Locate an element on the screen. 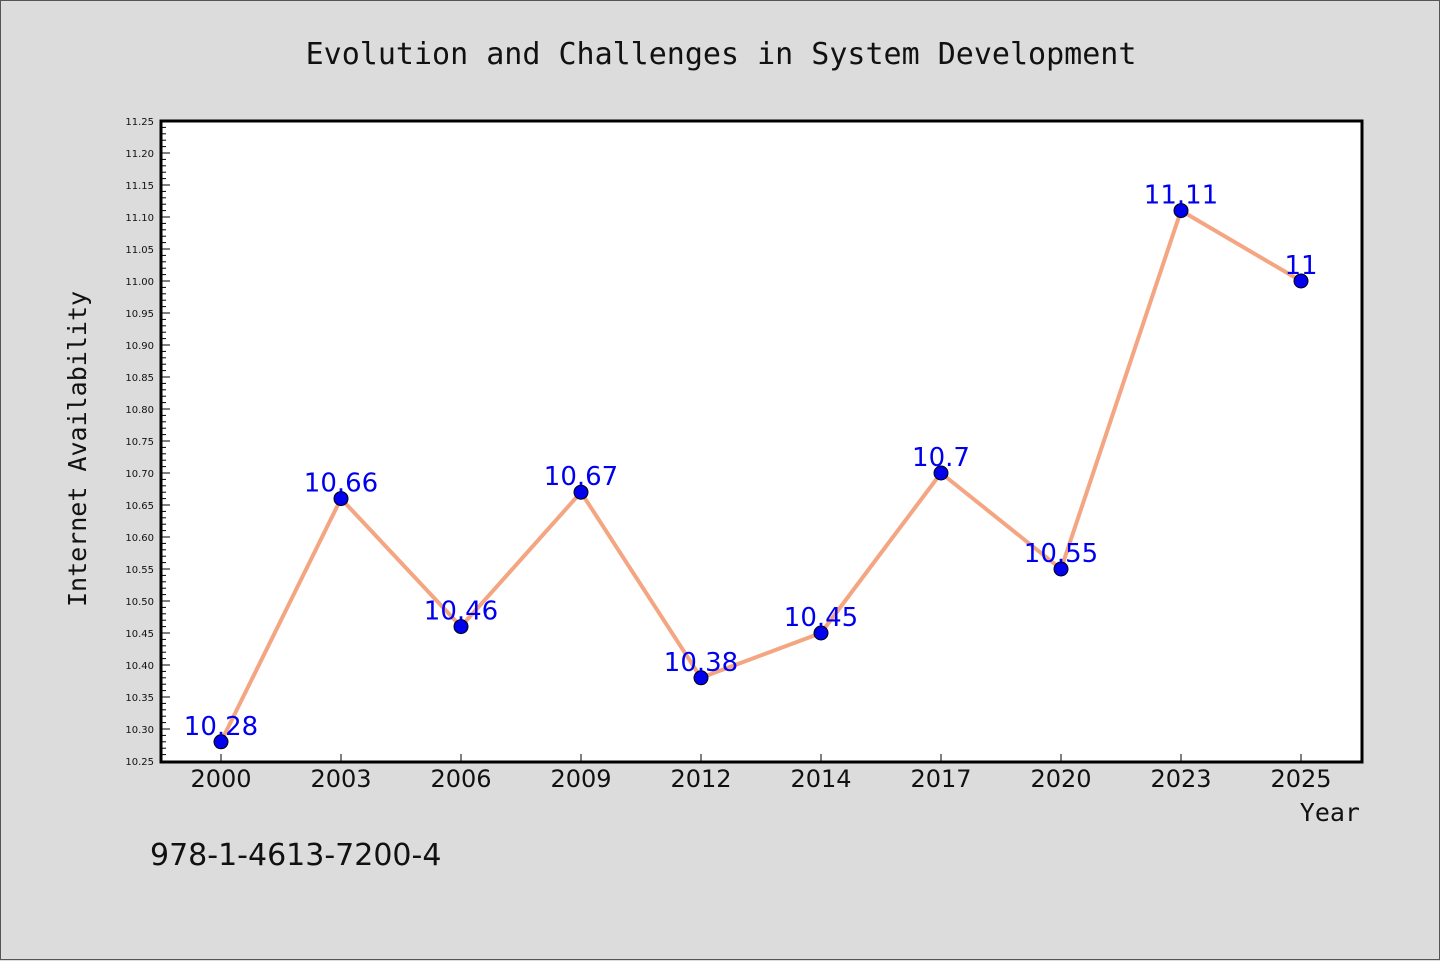  x-tick-label: 2000 is located at coordinates (220, 779).